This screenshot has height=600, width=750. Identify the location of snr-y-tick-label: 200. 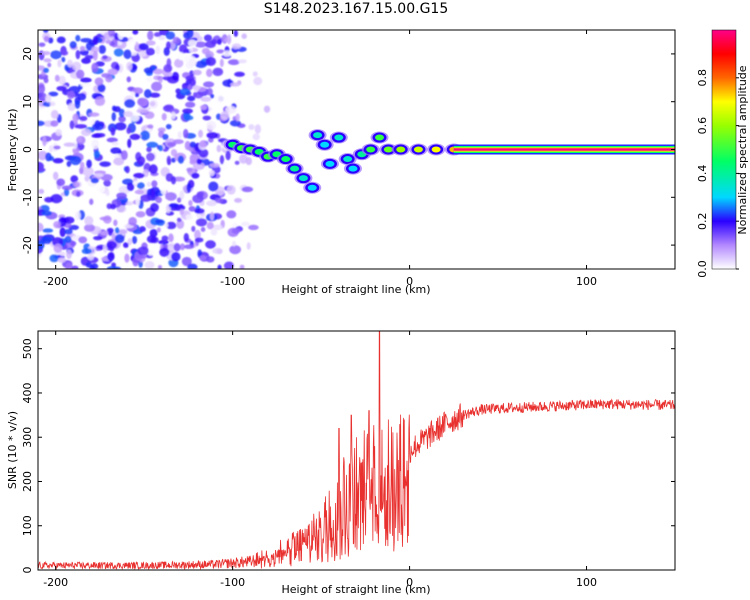
(27, 481).